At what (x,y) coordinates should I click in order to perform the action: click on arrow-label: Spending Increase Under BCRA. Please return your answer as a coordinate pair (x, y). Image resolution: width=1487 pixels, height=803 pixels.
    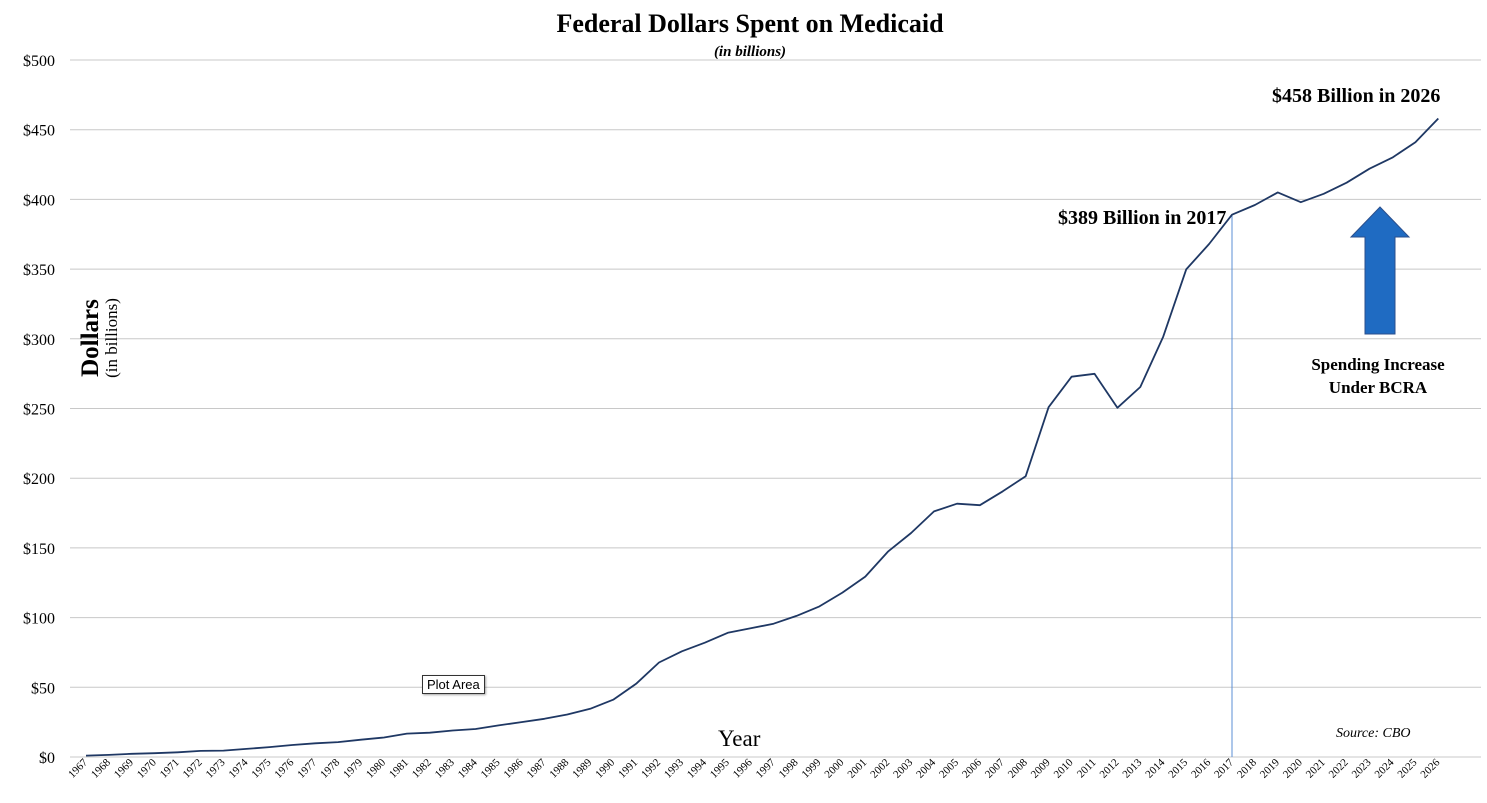
    Looking at the image, I should click on (1378, 376).